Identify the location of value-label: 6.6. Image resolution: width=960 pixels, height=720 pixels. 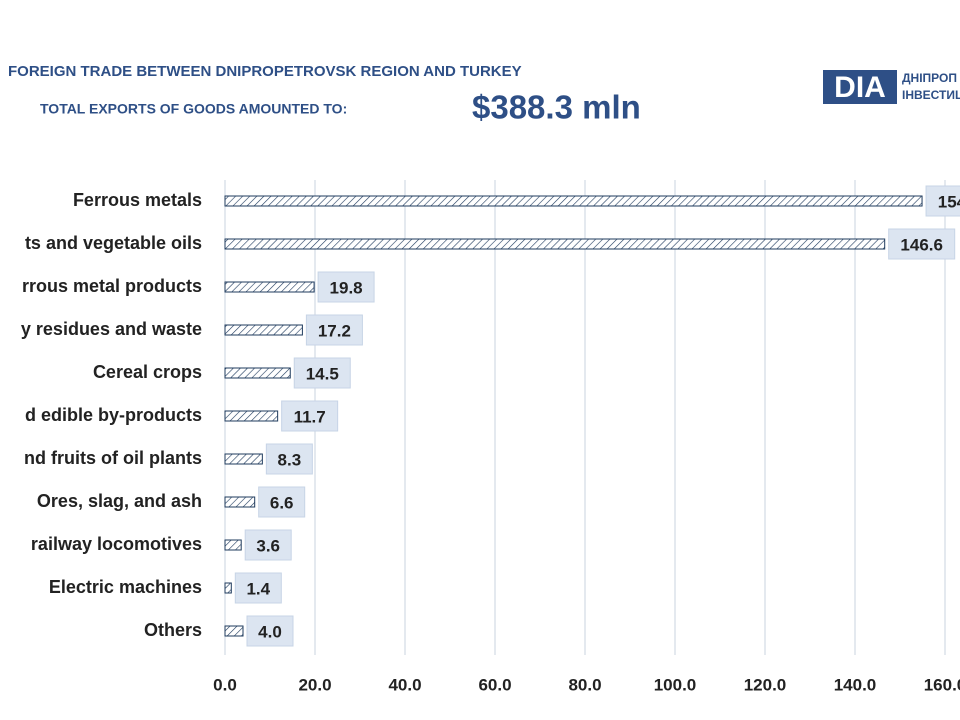
(282, 502).